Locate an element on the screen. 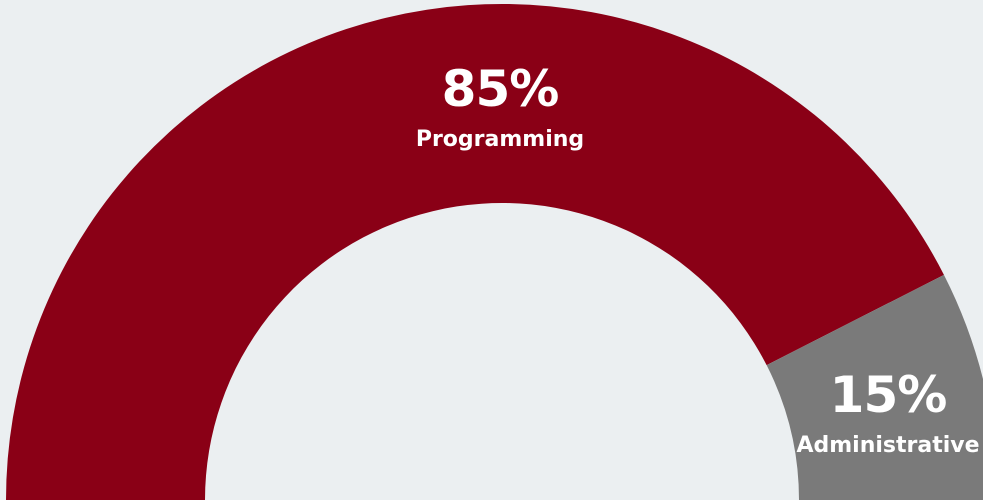 The image size is (983, 500). slice-value-label: 15% is located at coordinates (888, 395).